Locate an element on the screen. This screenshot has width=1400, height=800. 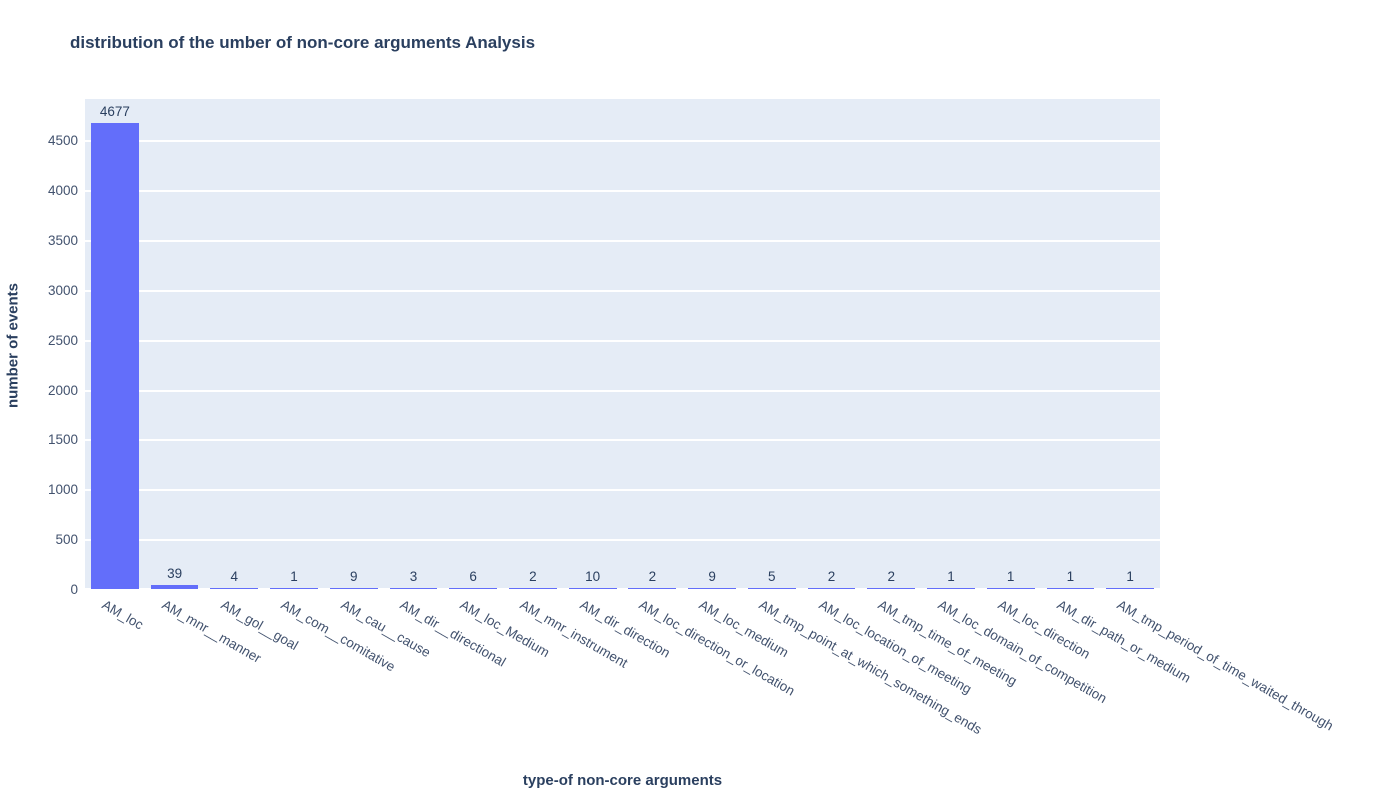
bar-value-label: 3 is located at coordinates (413, 577).